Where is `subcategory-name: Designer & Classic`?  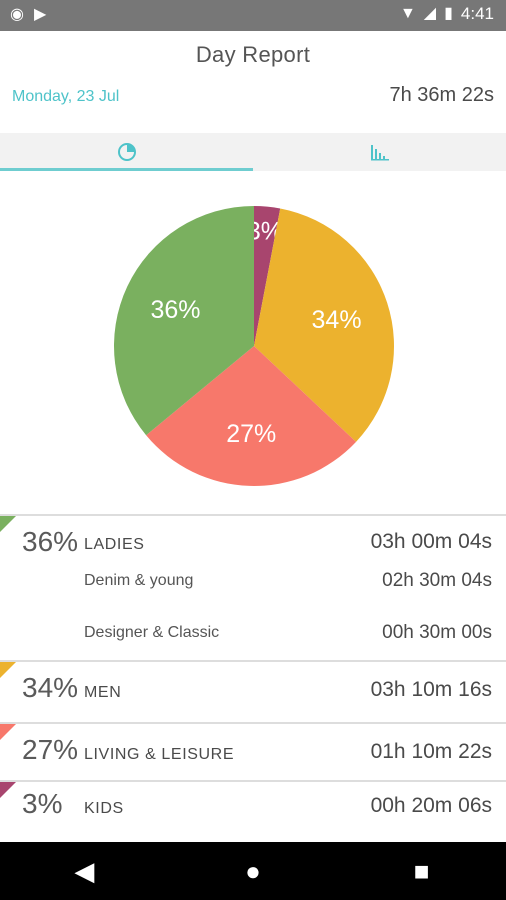
subcategory-name: Designer & Classic is located at coordinates (152, 632).